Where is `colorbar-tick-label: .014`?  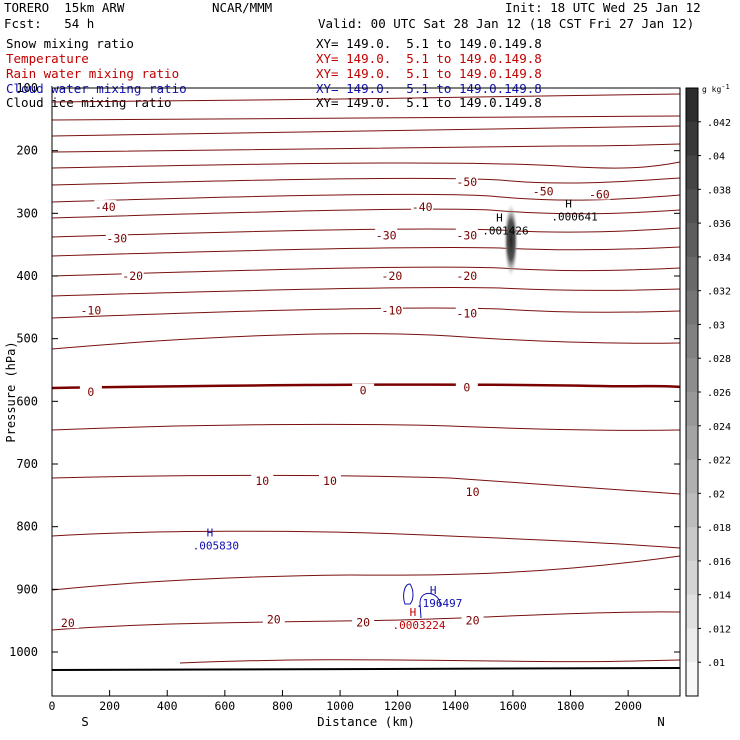
colorbar-tick-label: .014 is located at coordinates (719, 596).